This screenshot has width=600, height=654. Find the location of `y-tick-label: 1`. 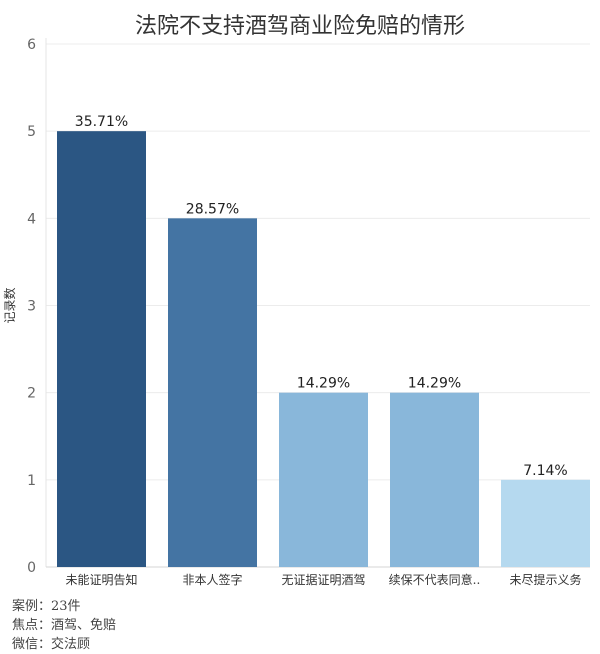

y-tick-label: 1 is located at coordinates (31, 481).